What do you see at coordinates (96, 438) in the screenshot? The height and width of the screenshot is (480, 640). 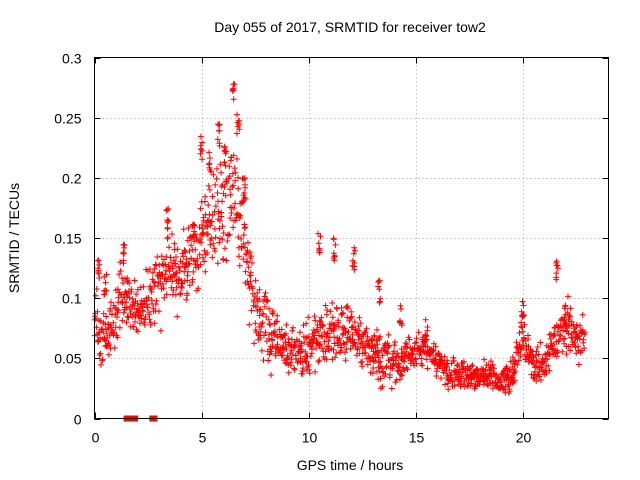 I see `x-tick-label: 0` at bounding box center [96, 438].